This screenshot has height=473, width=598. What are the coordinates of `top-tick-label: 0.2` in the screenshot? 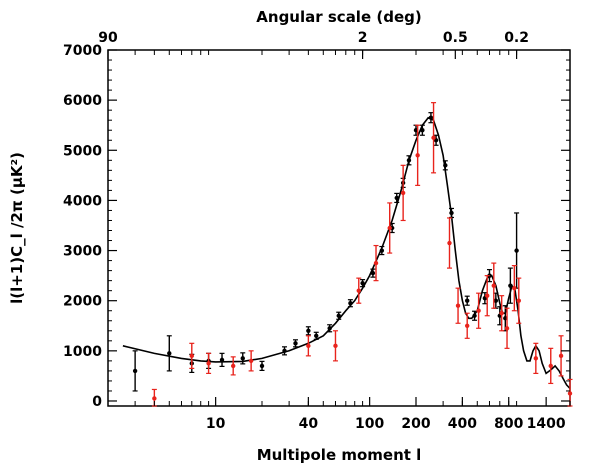 It's located at (516, 38).